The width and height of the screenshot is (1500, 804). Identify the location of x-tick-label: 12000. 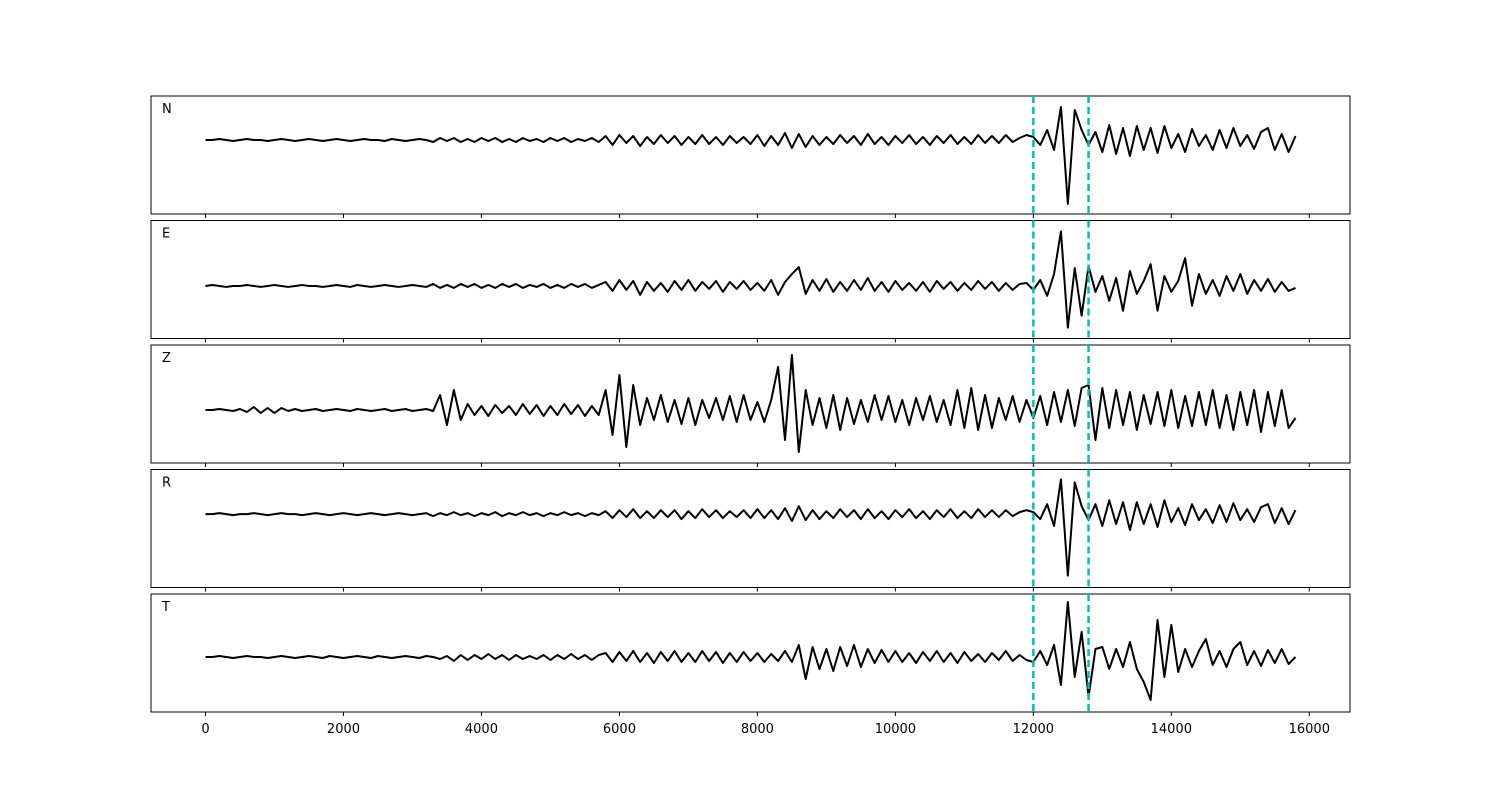
(1033, 729).